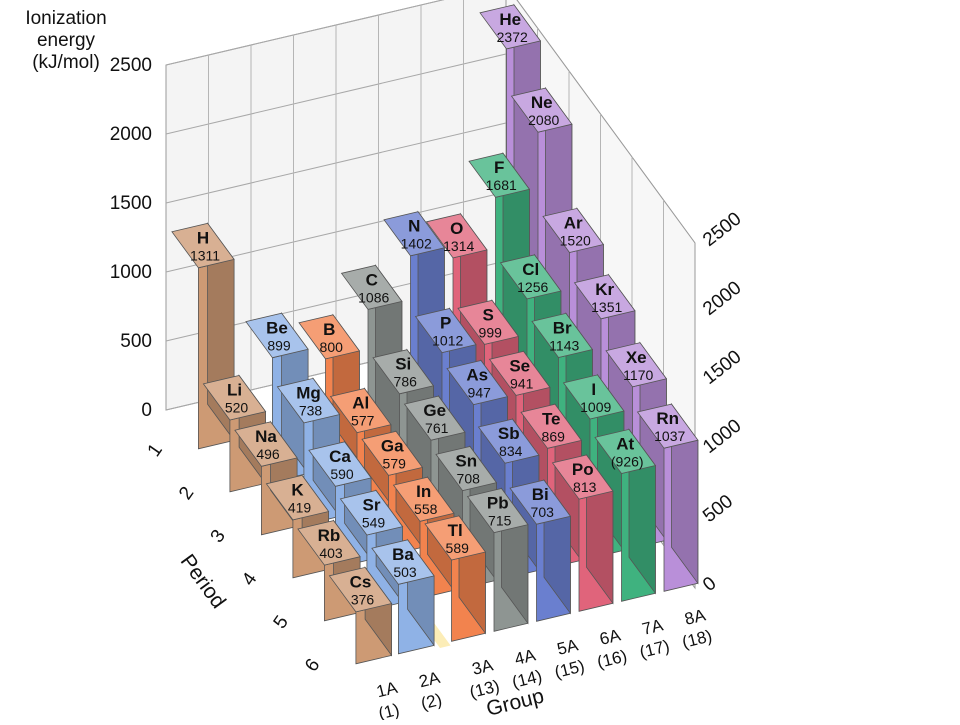 This screenshot has height=725, width=960. I want to click on group-number-label: (2), so click(431, 701).